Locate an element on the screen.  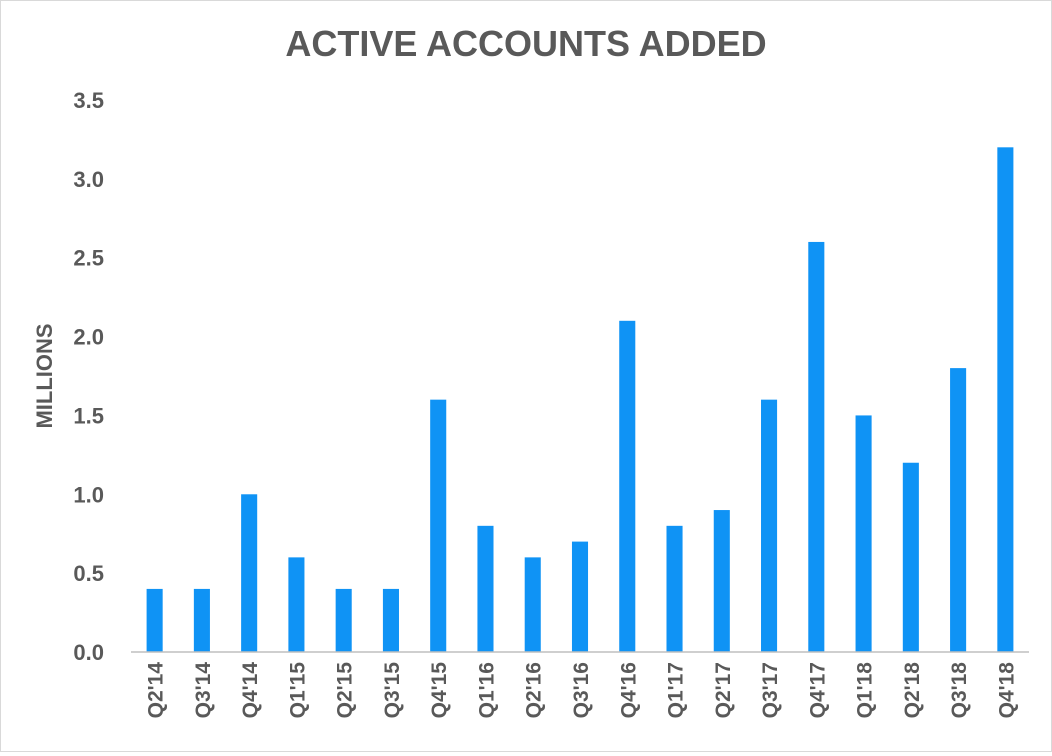
y-tick-label: 3.0 is located at coordinates (88, 179).